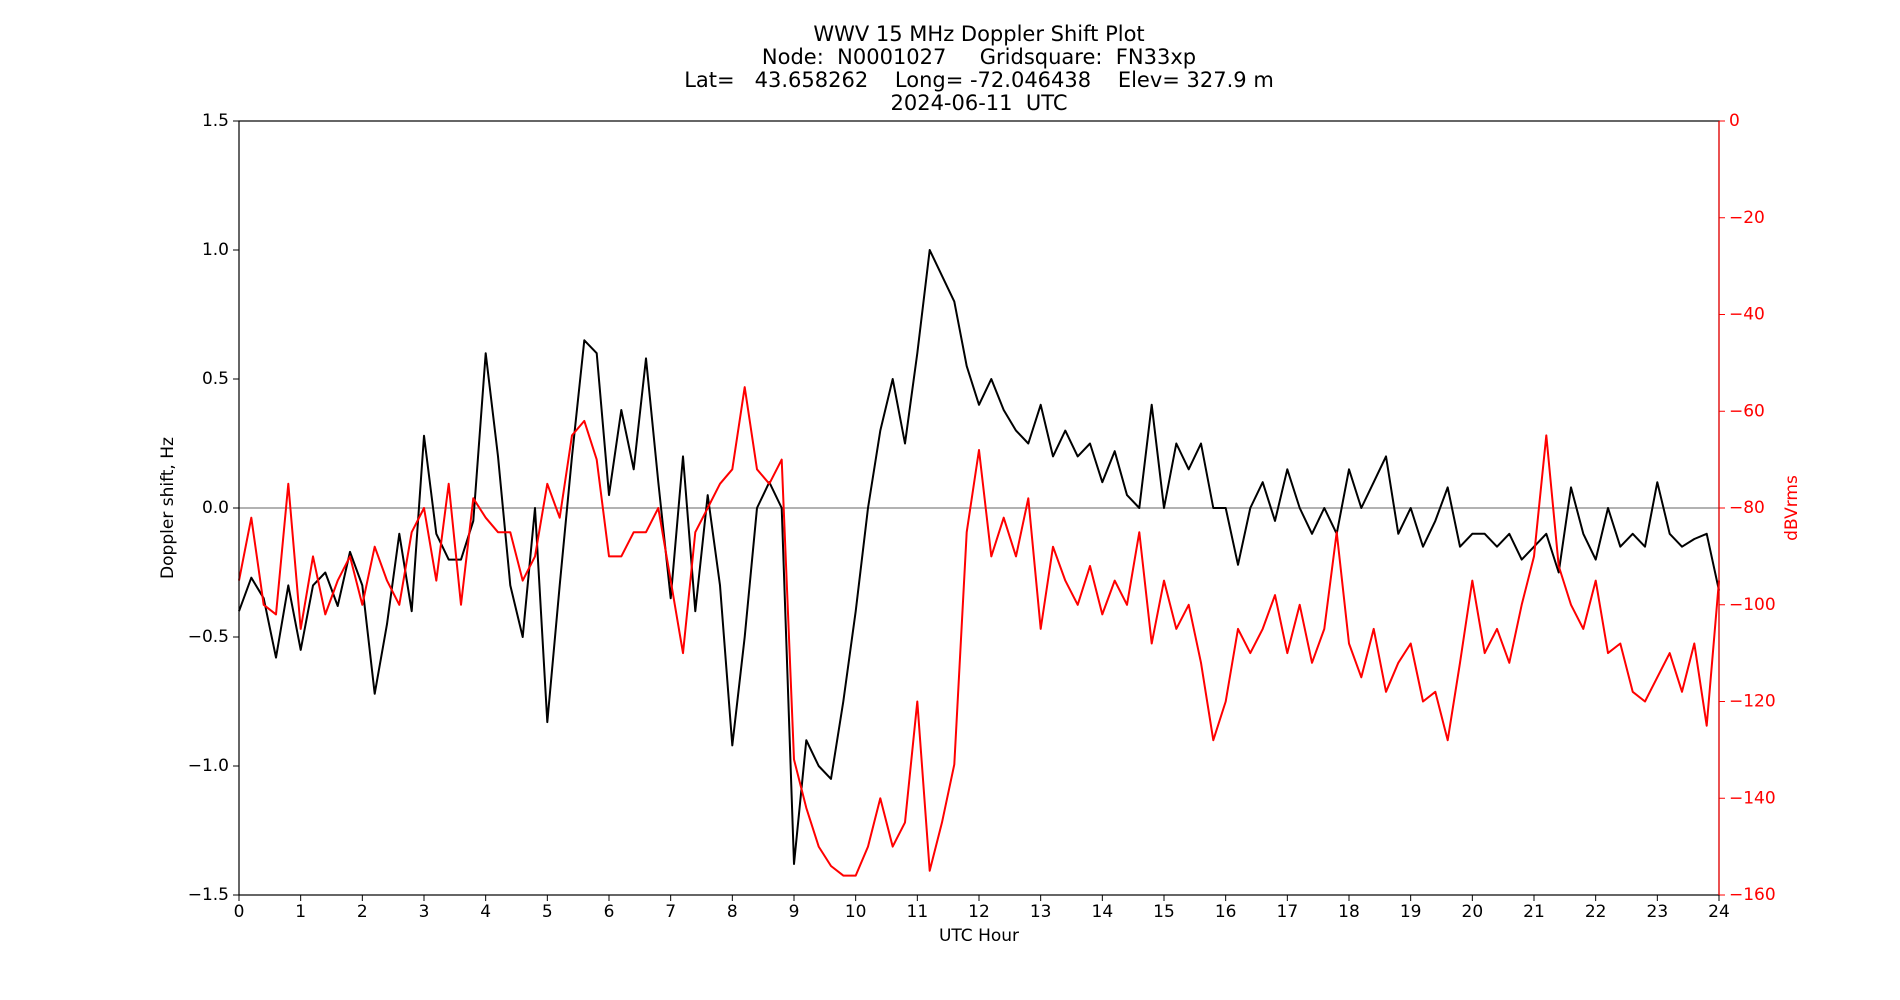 The width and height of the screenshot is (1900, 1000). What do you see at coordinates (208, 637) in the screenshot?
I see `y-tick-label: −0.5` at bounding box center [208, 637].